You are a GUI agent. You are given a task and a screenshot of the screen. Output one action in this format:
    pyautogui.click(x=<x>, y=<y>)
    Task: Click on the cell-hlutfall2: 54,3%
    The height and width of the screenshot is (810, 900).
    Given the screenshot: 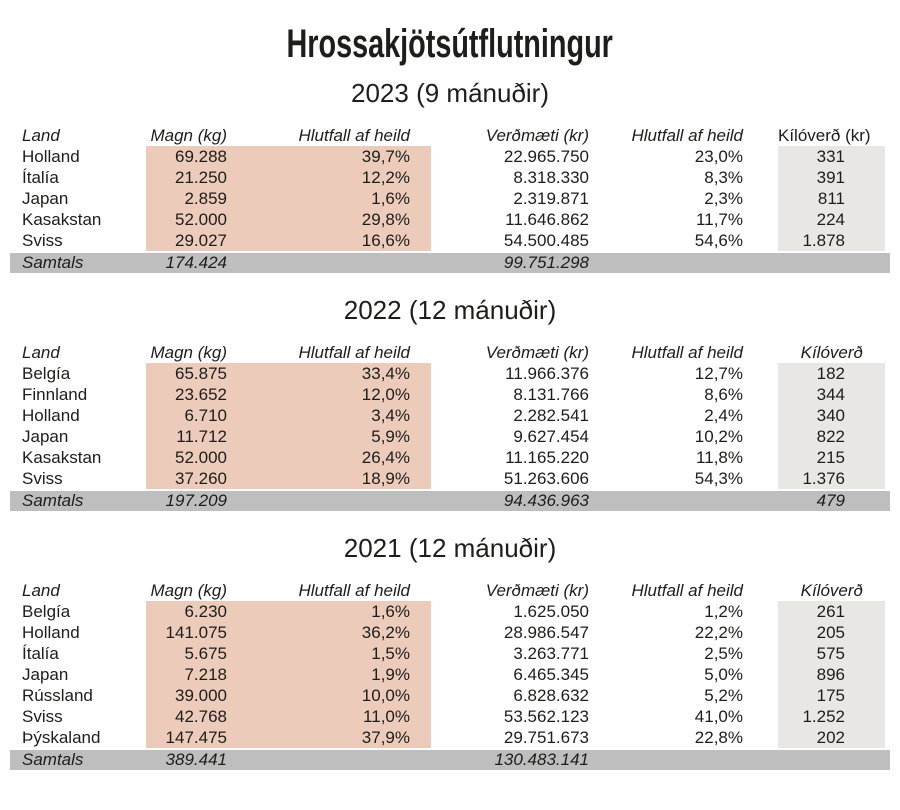 What is the action you would take?
    pyautogui.click(x=718, y=478)
    